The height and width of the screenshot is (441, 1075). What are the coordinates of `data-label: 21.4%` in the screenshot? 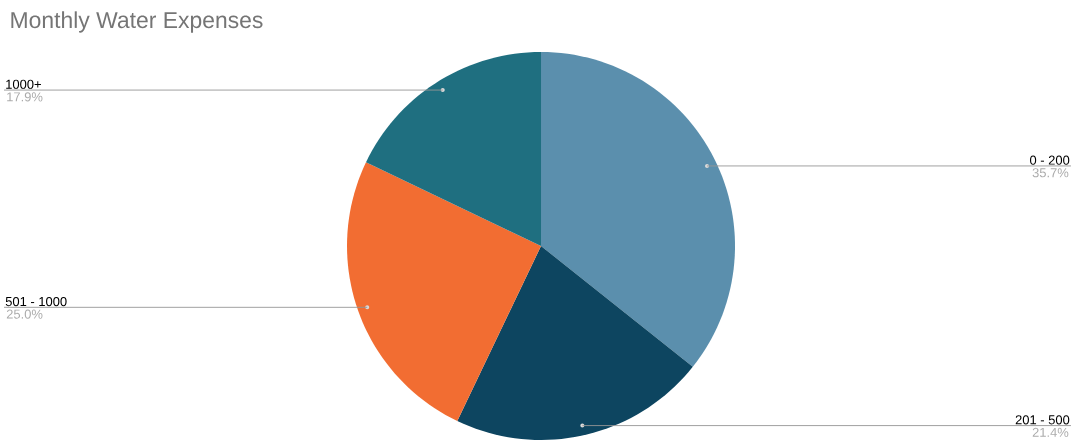 It's located at (1050, 432).